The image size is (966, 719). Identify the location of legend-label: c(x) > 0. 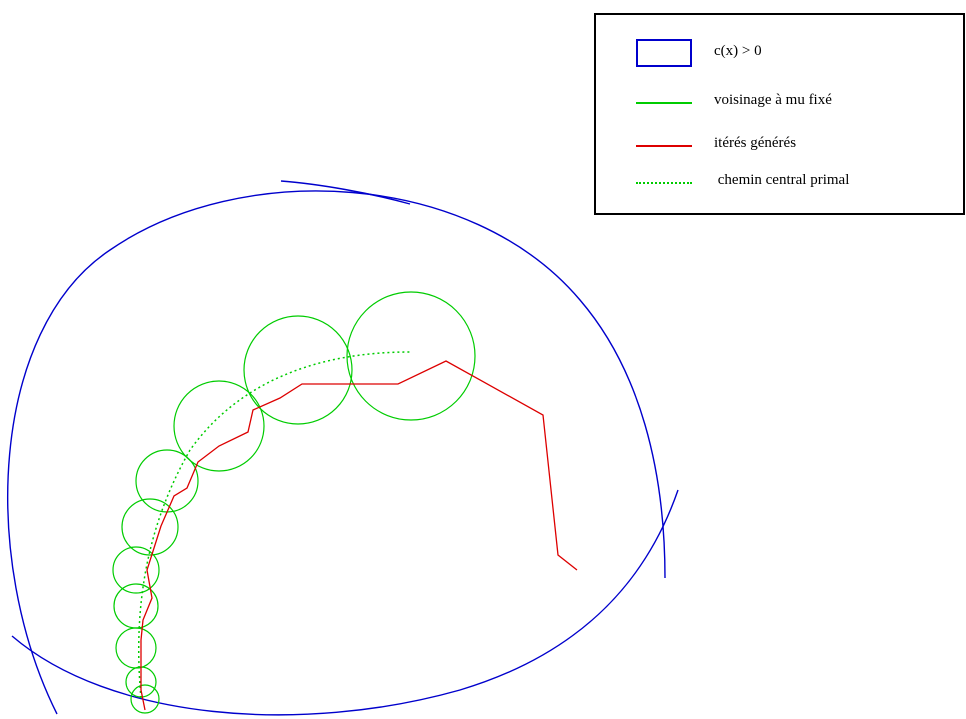
(738, 51).